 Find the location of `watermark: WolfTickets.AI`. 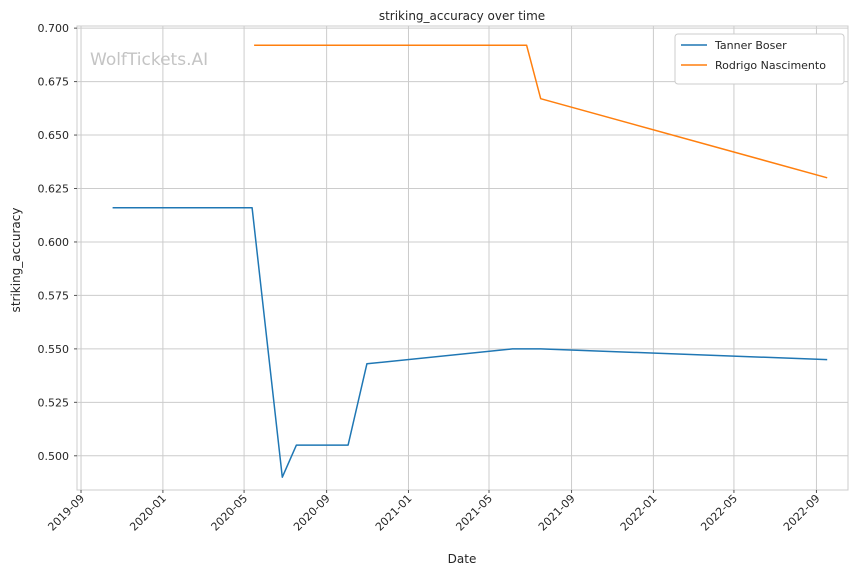

watermark: WolfTickets.AI is located at coordinates (149, 60).